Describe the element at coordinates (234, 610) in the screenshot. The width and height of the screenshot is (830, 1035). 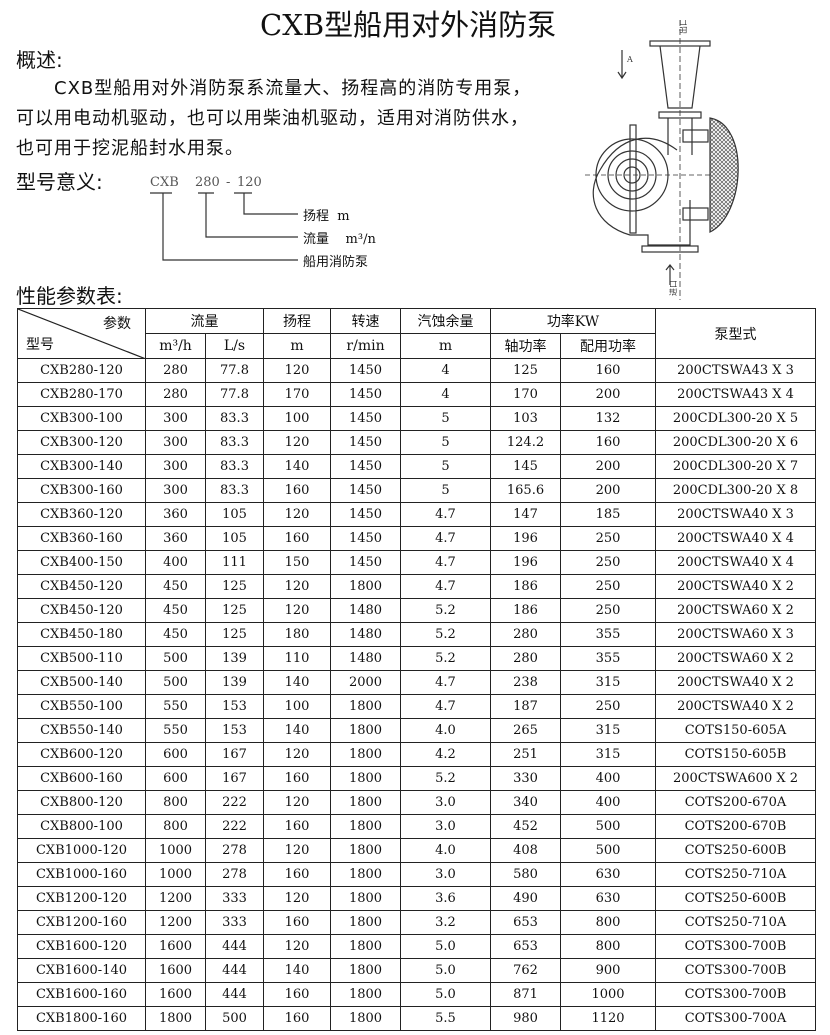
I see `cell-flow-ls: 125` at that location.